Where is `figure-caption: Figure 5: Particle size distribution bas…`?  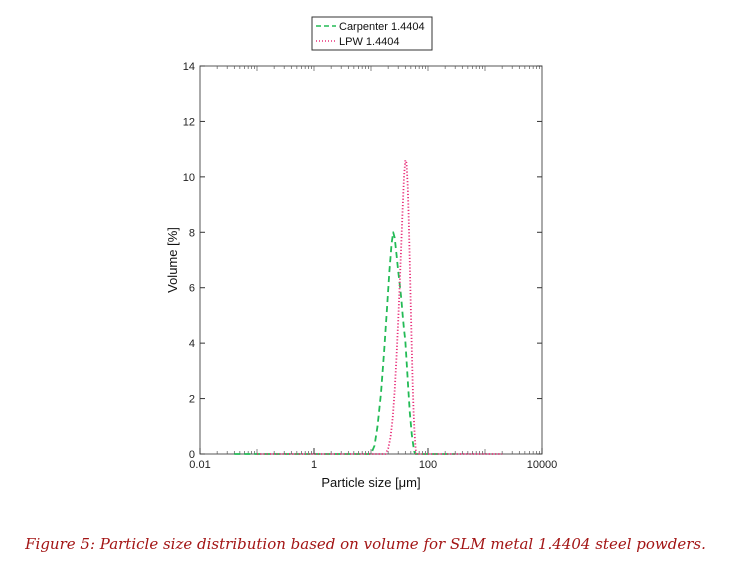
figure-caption: Figure 5: Particle size distribution bas… is located at coordinates (365, 544).